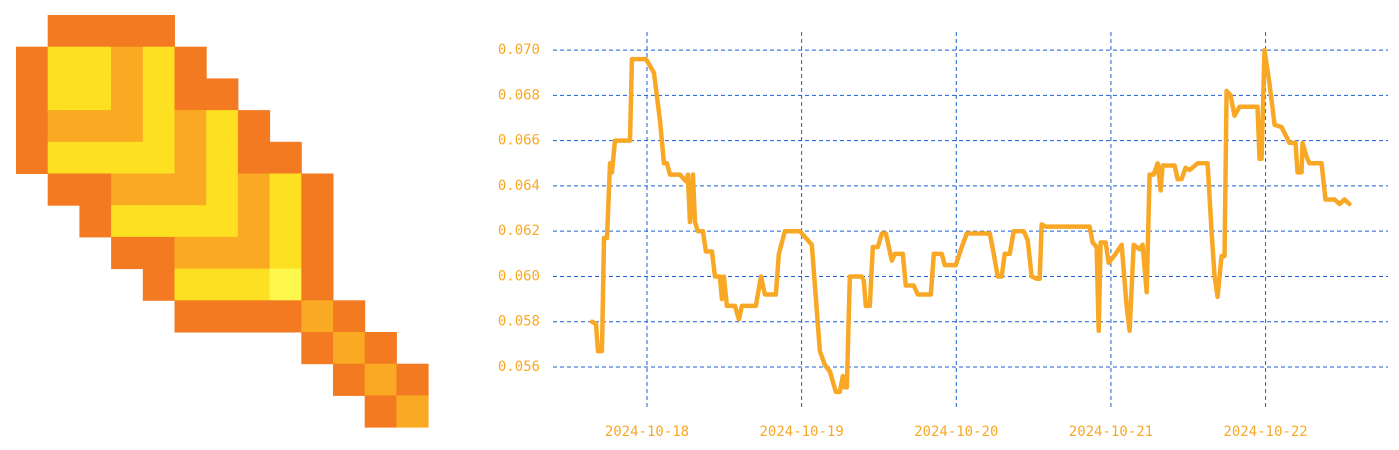 The image size is (1399, 450). Describe the element at coordinates (1265, 432) in the screenshot. I see `x-tick-label: 2024-10-22` at that location.